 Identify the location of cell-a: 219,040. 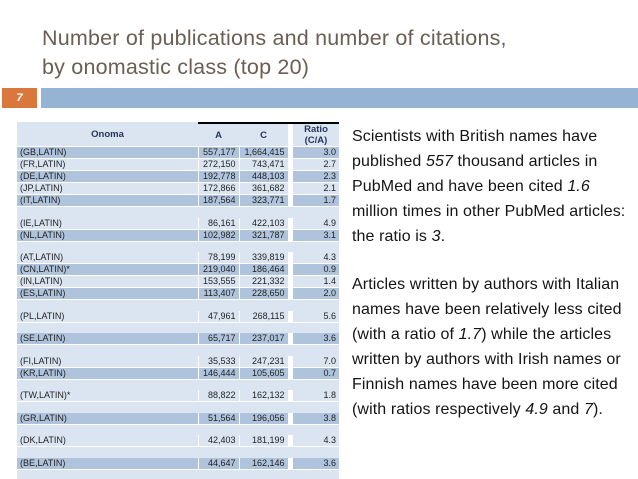
(219, 269).